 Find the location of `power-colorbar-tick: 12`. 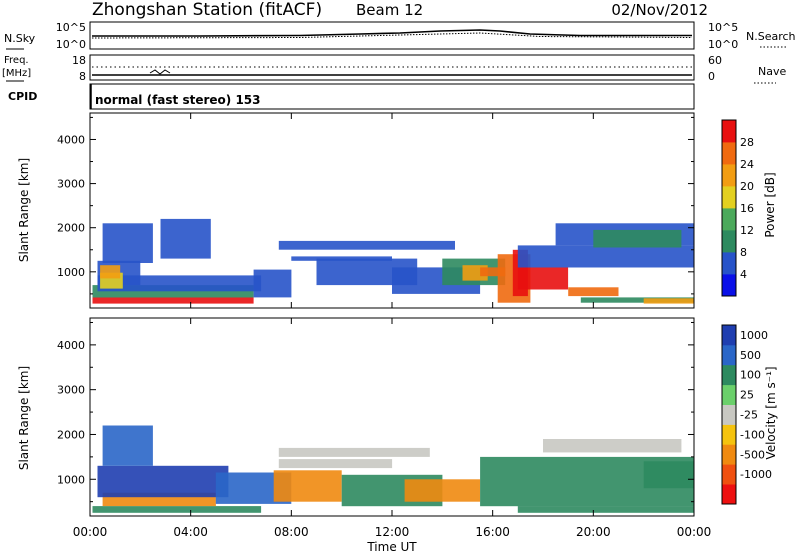

power-colorbar-tick: 12 is located at coordinates (747, 230).